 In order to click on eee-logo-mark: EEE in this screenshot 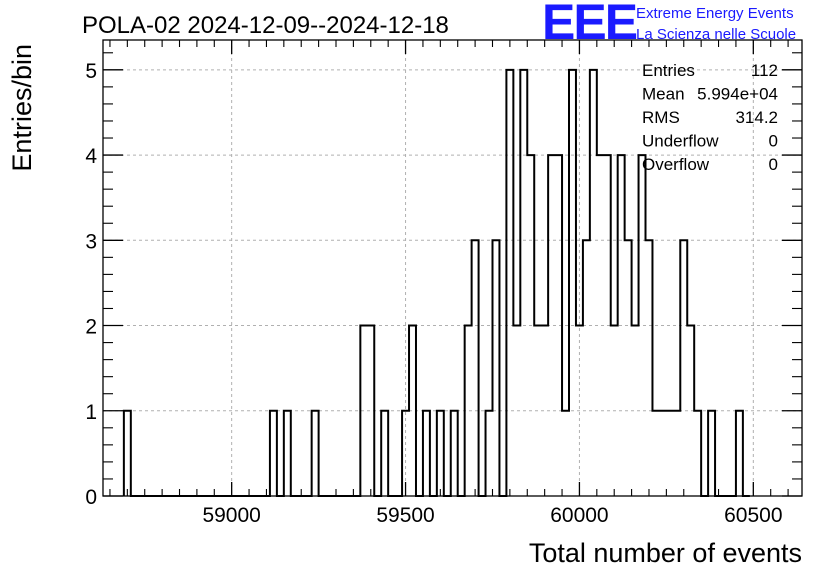, I will do `click(589, 25)`.